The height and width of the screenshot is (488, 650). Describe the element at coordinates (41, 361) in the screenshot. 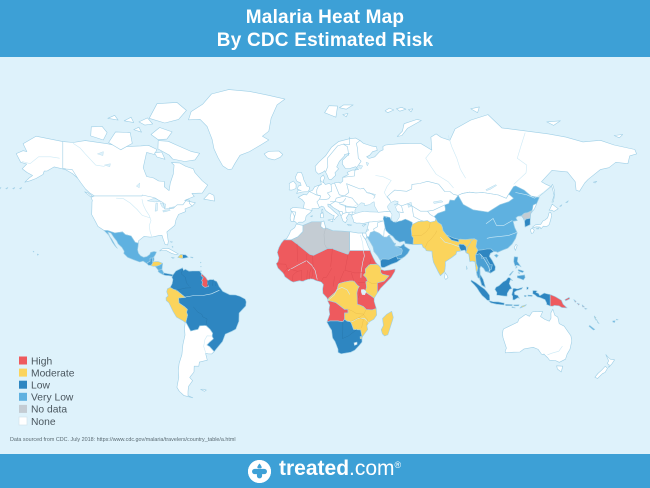

I see `svg-text: High` at that location.